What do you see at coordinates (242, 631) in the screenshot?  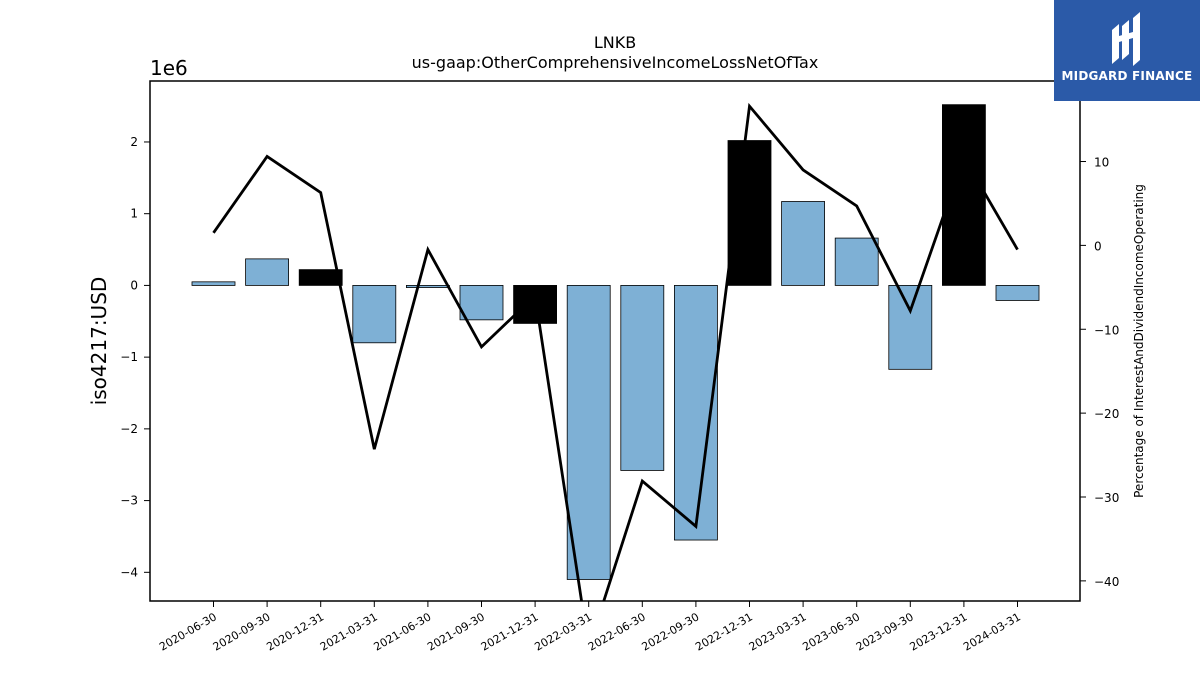 I see `x-tick-label: 2020-09-30` at bounding box center [242, 631].